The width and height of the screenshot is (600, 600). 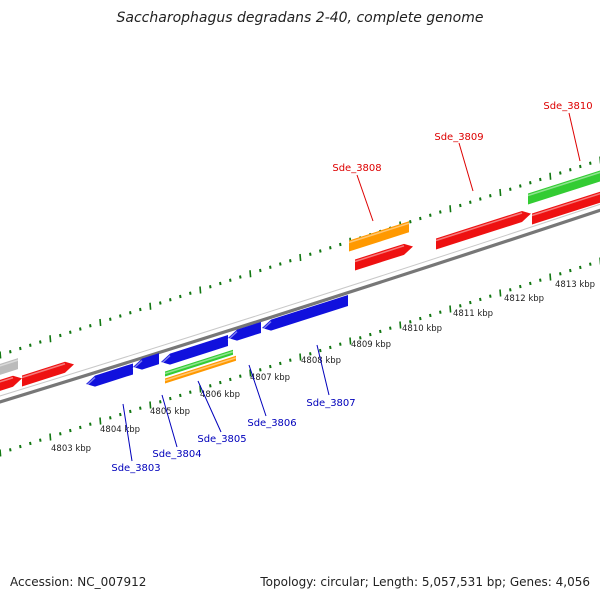 What do you see at coordinates (563, 186) in the screenshot?
I see `green-feature-box` at bounding box center [563, 186].